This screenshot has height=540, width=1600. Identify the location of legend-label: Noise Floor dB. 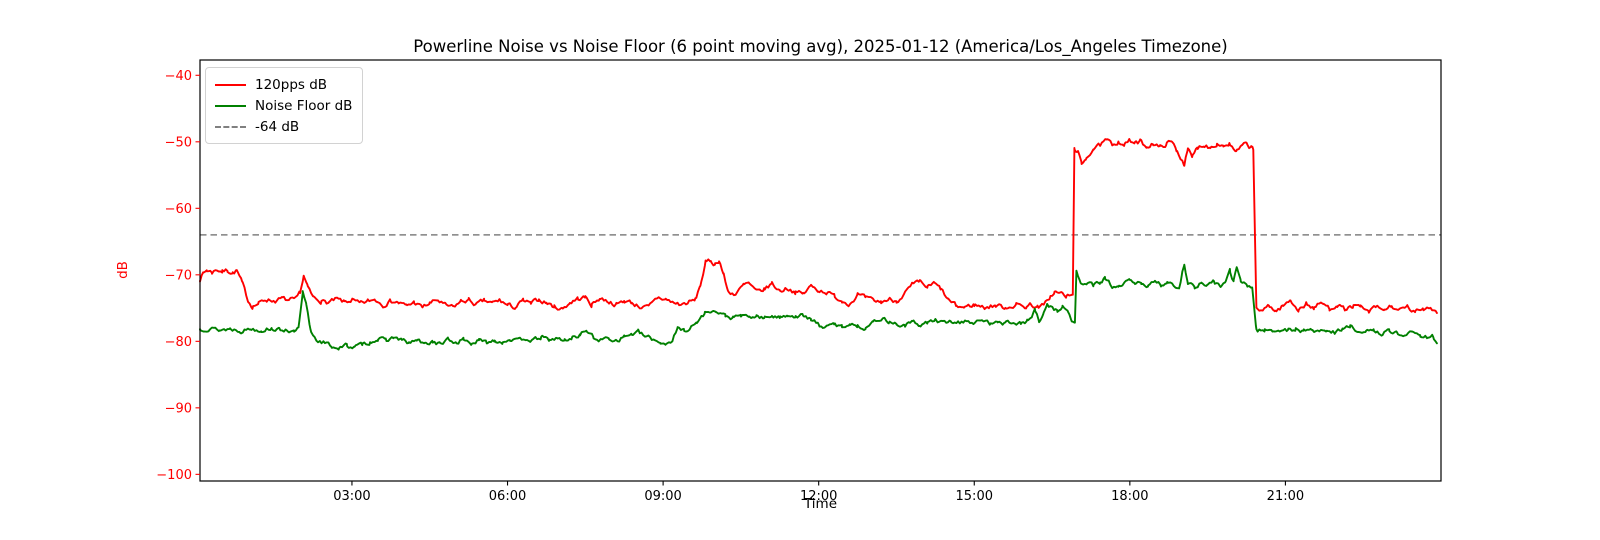
(304, 105).